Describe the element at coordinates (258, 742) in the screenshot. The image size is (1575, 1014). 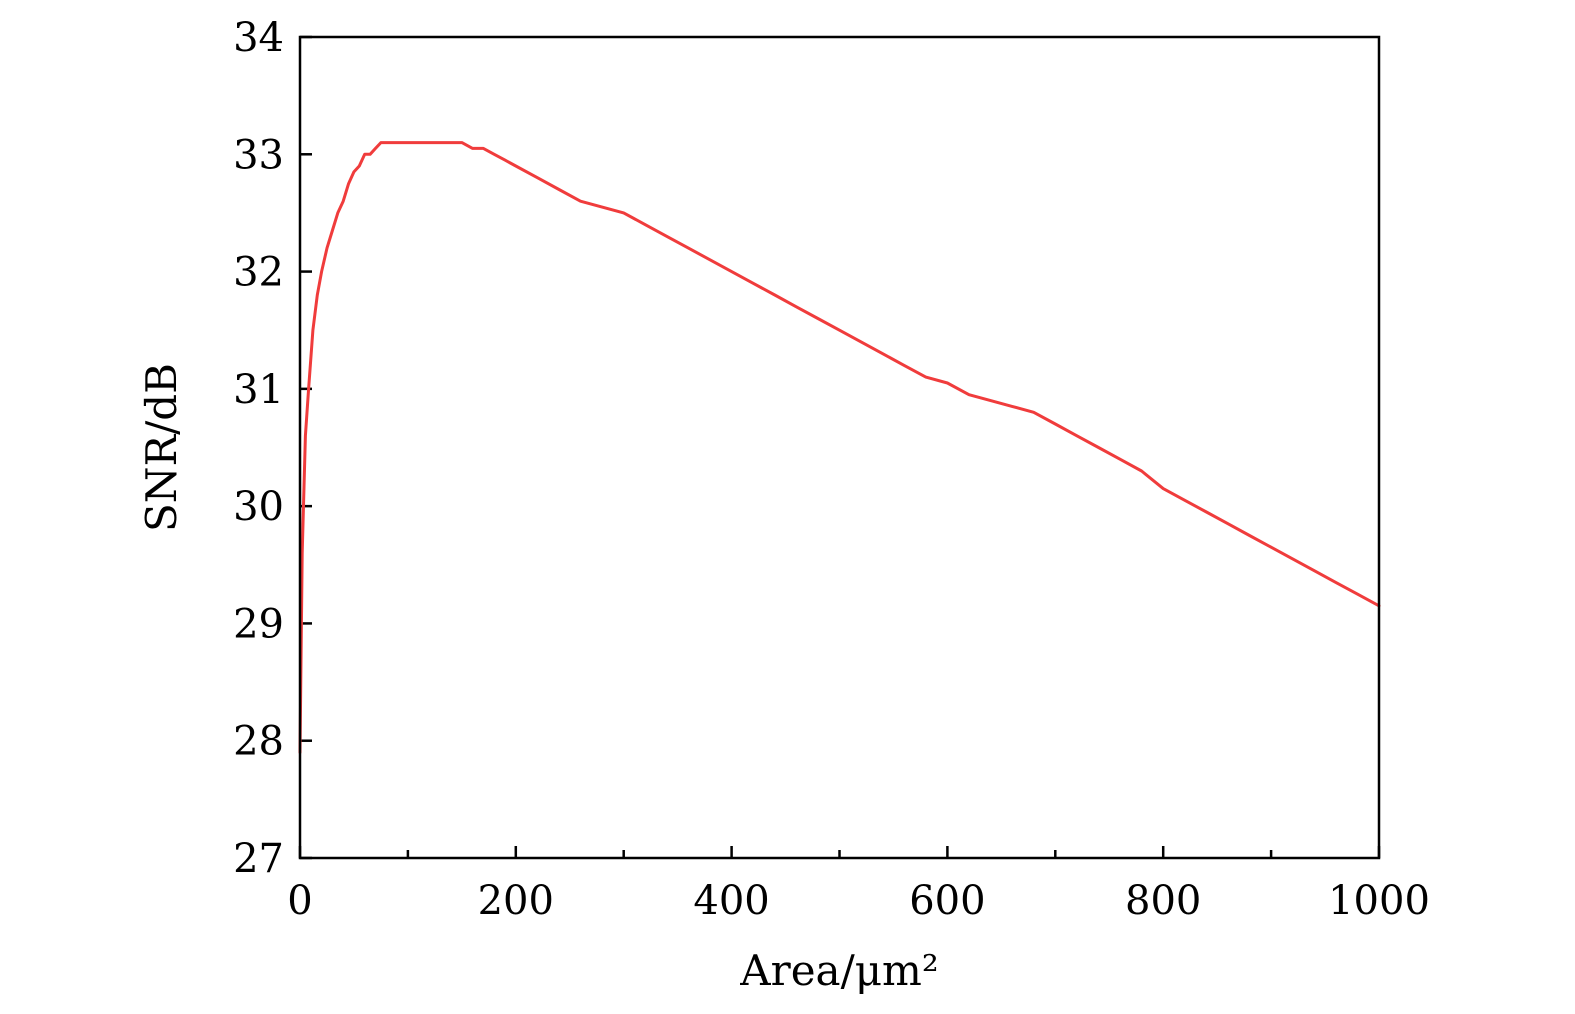
I see `y-tick-label: 28` at that location.